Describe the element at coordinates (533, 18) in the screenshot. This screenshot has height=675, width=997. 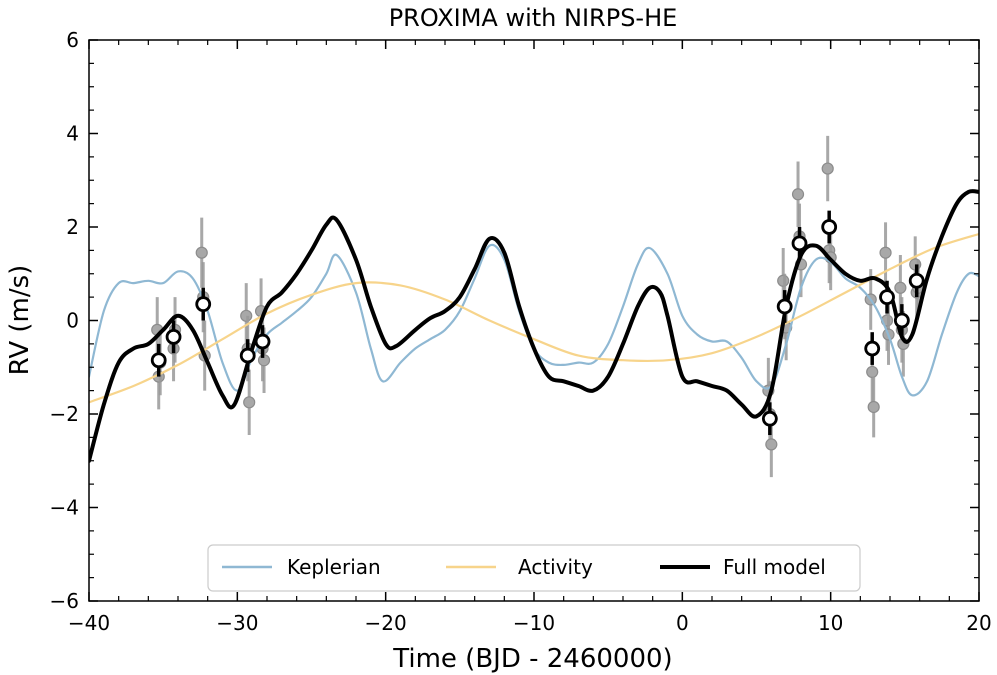
I see `chart-title: PROXIMA with NIRPS-HE` at that location.